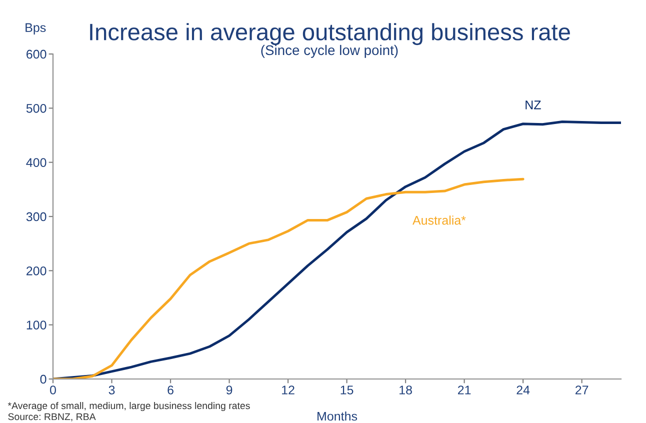  What do you see at coordinates (439, 220) in the screenshot?
I see `series-label: Australia*` at bounding box center [439, 220].